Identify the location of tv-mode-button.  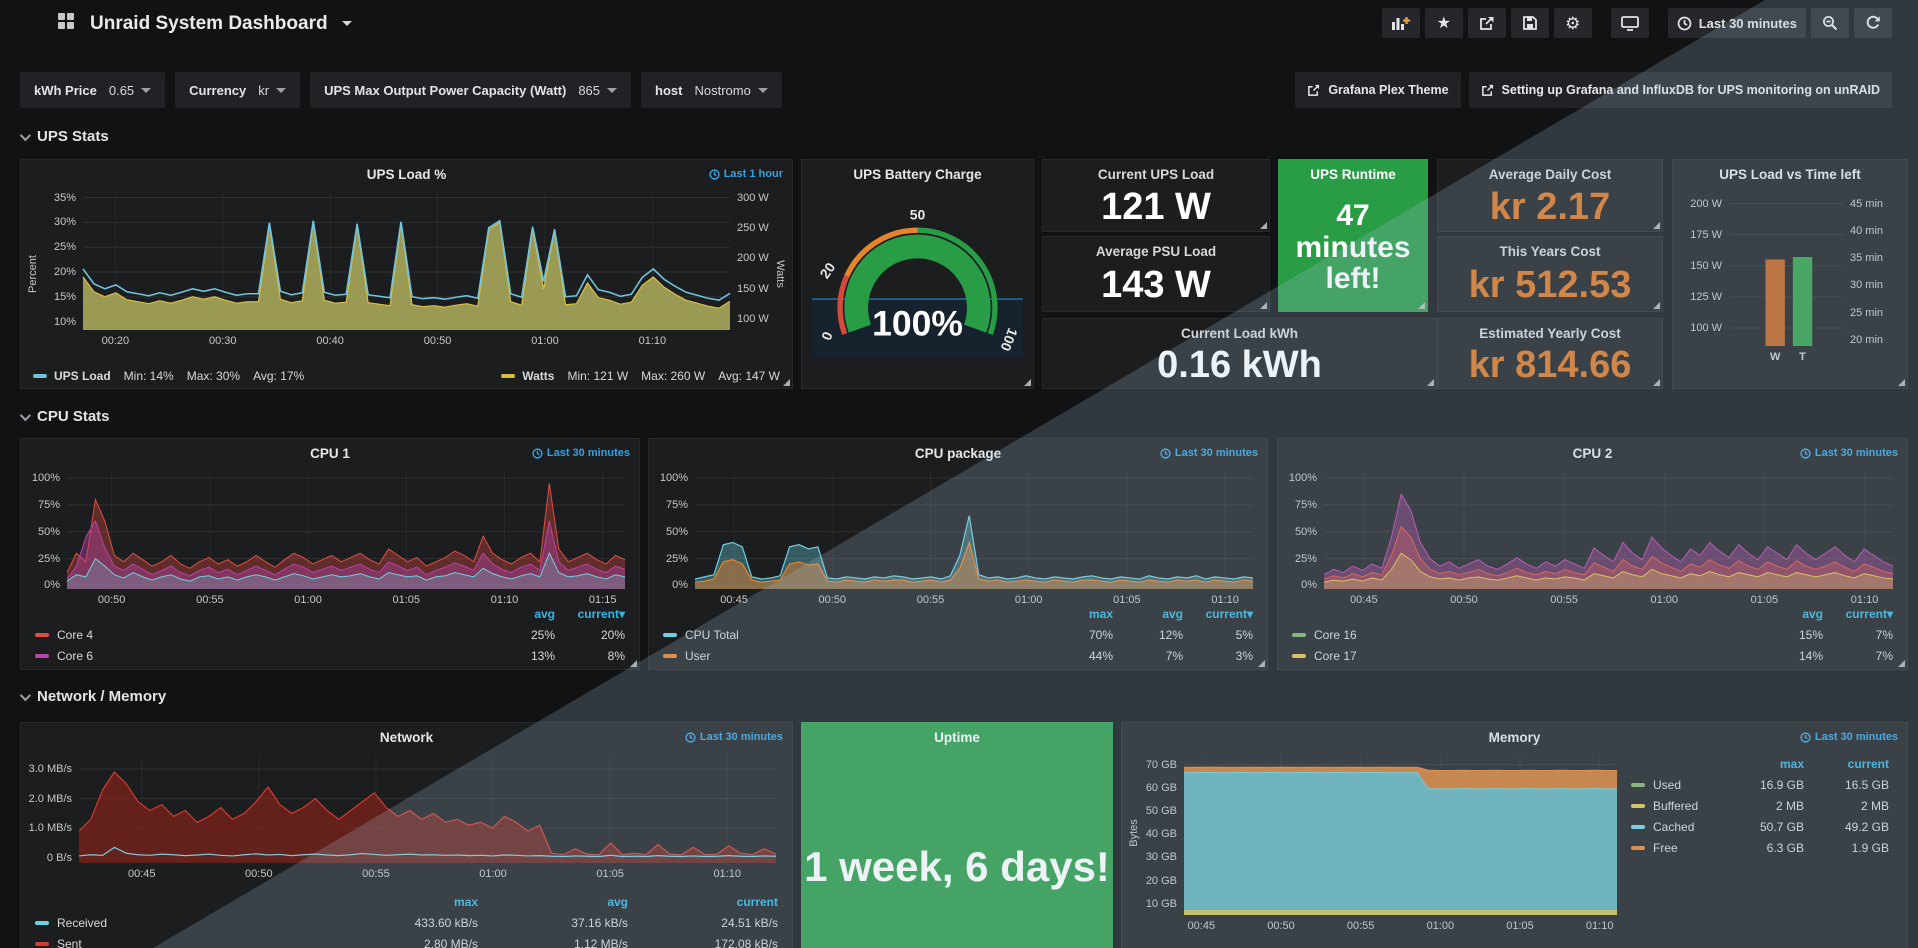
(1629, 23).